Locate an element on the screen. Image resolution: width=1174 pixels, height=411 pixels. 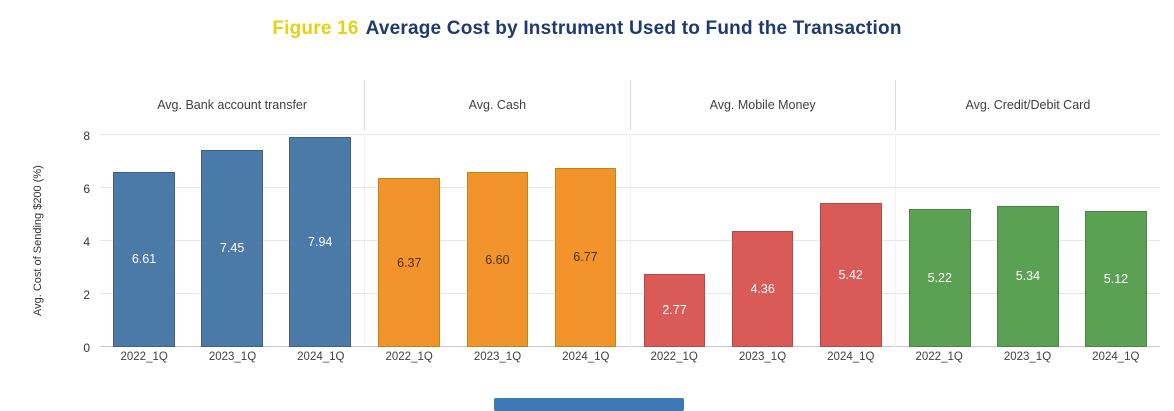
bar-slot: 5.34 is located at coordinates (1028, 241).